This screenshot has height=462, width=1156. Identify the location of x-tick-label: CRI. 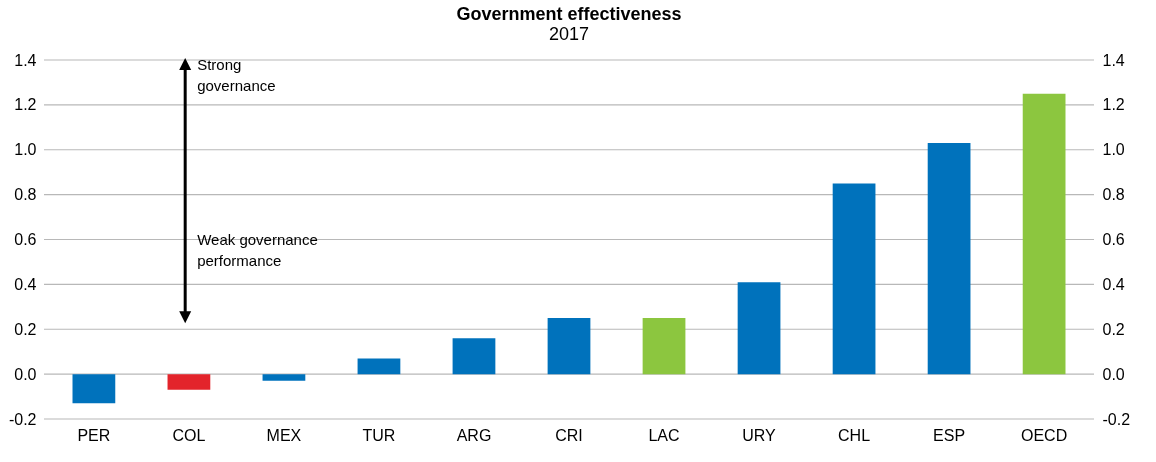
(569, 435).